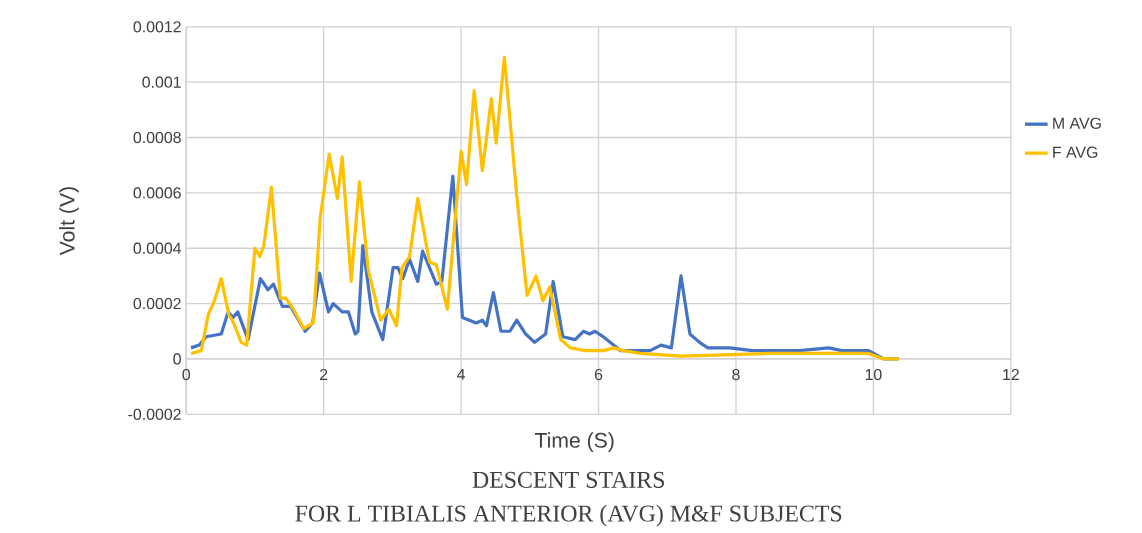 The image size is (1142, 533). What do you see at coordinates (157, 27) in the screenshot?
I see `y-tick-label: 0.0012` at bounding box center [157, 27].